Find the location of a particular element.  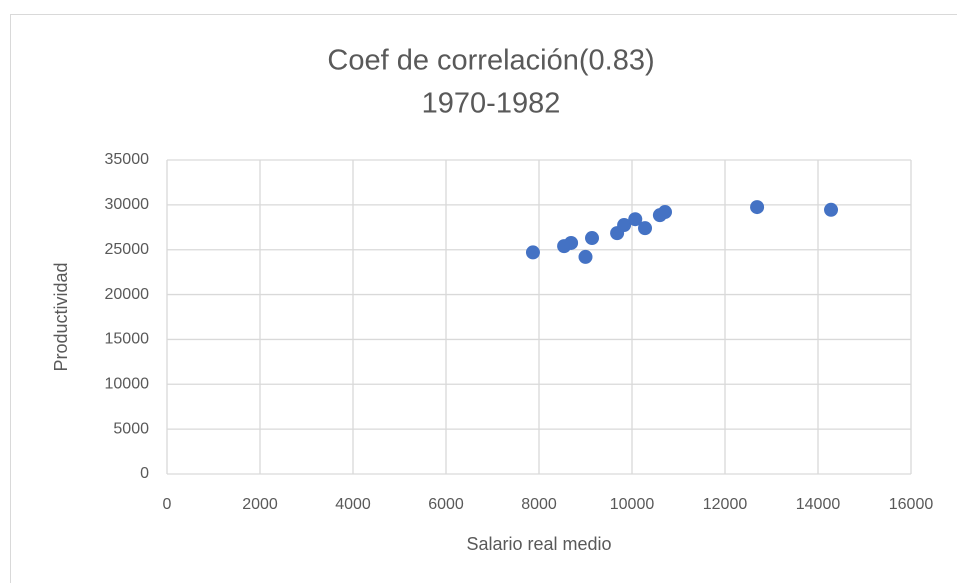

y-tick-label: 30000 is located at coordinates (127, 204).